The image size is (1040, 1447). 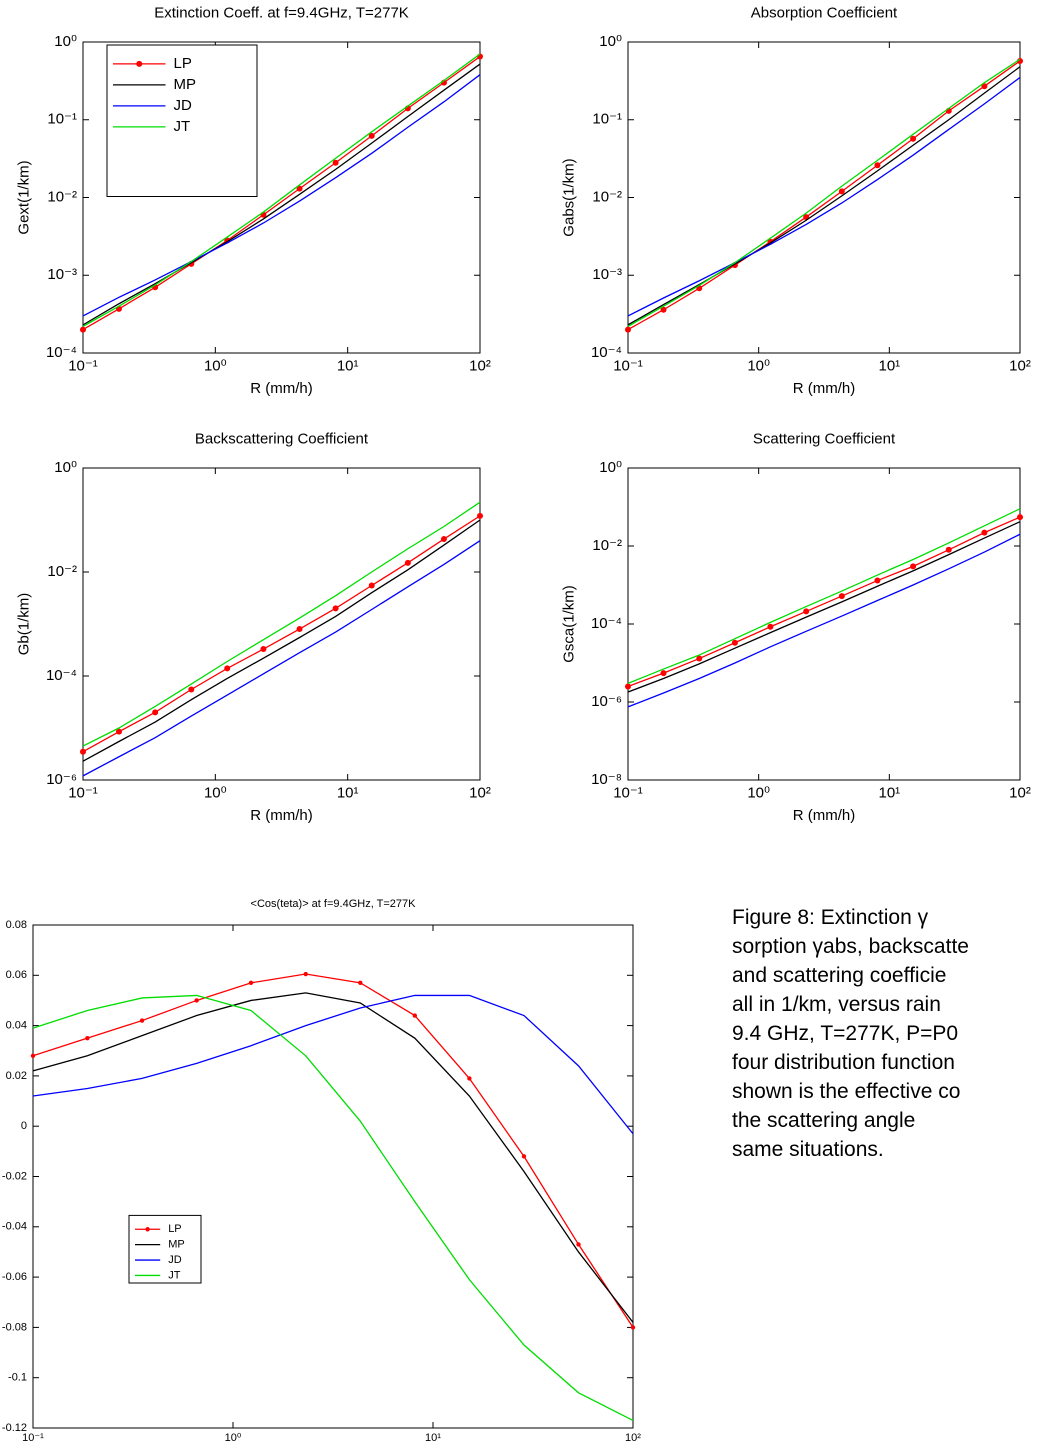 What do you see at coordinates (846, 1091) in the screenshot?
I see `caption-line: shown is the effective co` at bounding box center [846, 1091].